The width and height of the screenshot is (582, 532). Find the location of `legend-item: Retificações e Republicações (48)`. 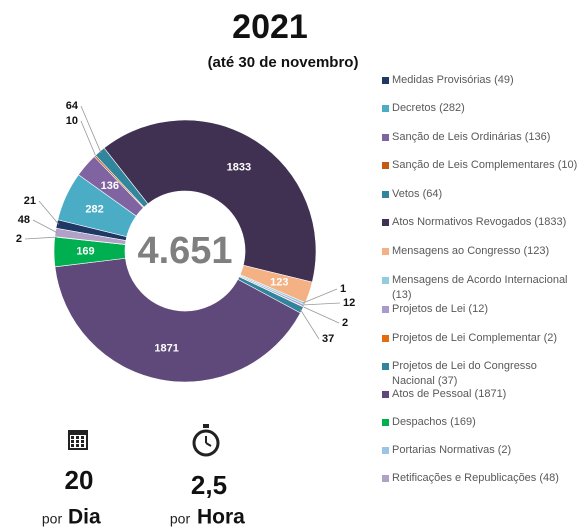

legend-item: Retificações e Republicações (48) is located at coordinates (480, 478).